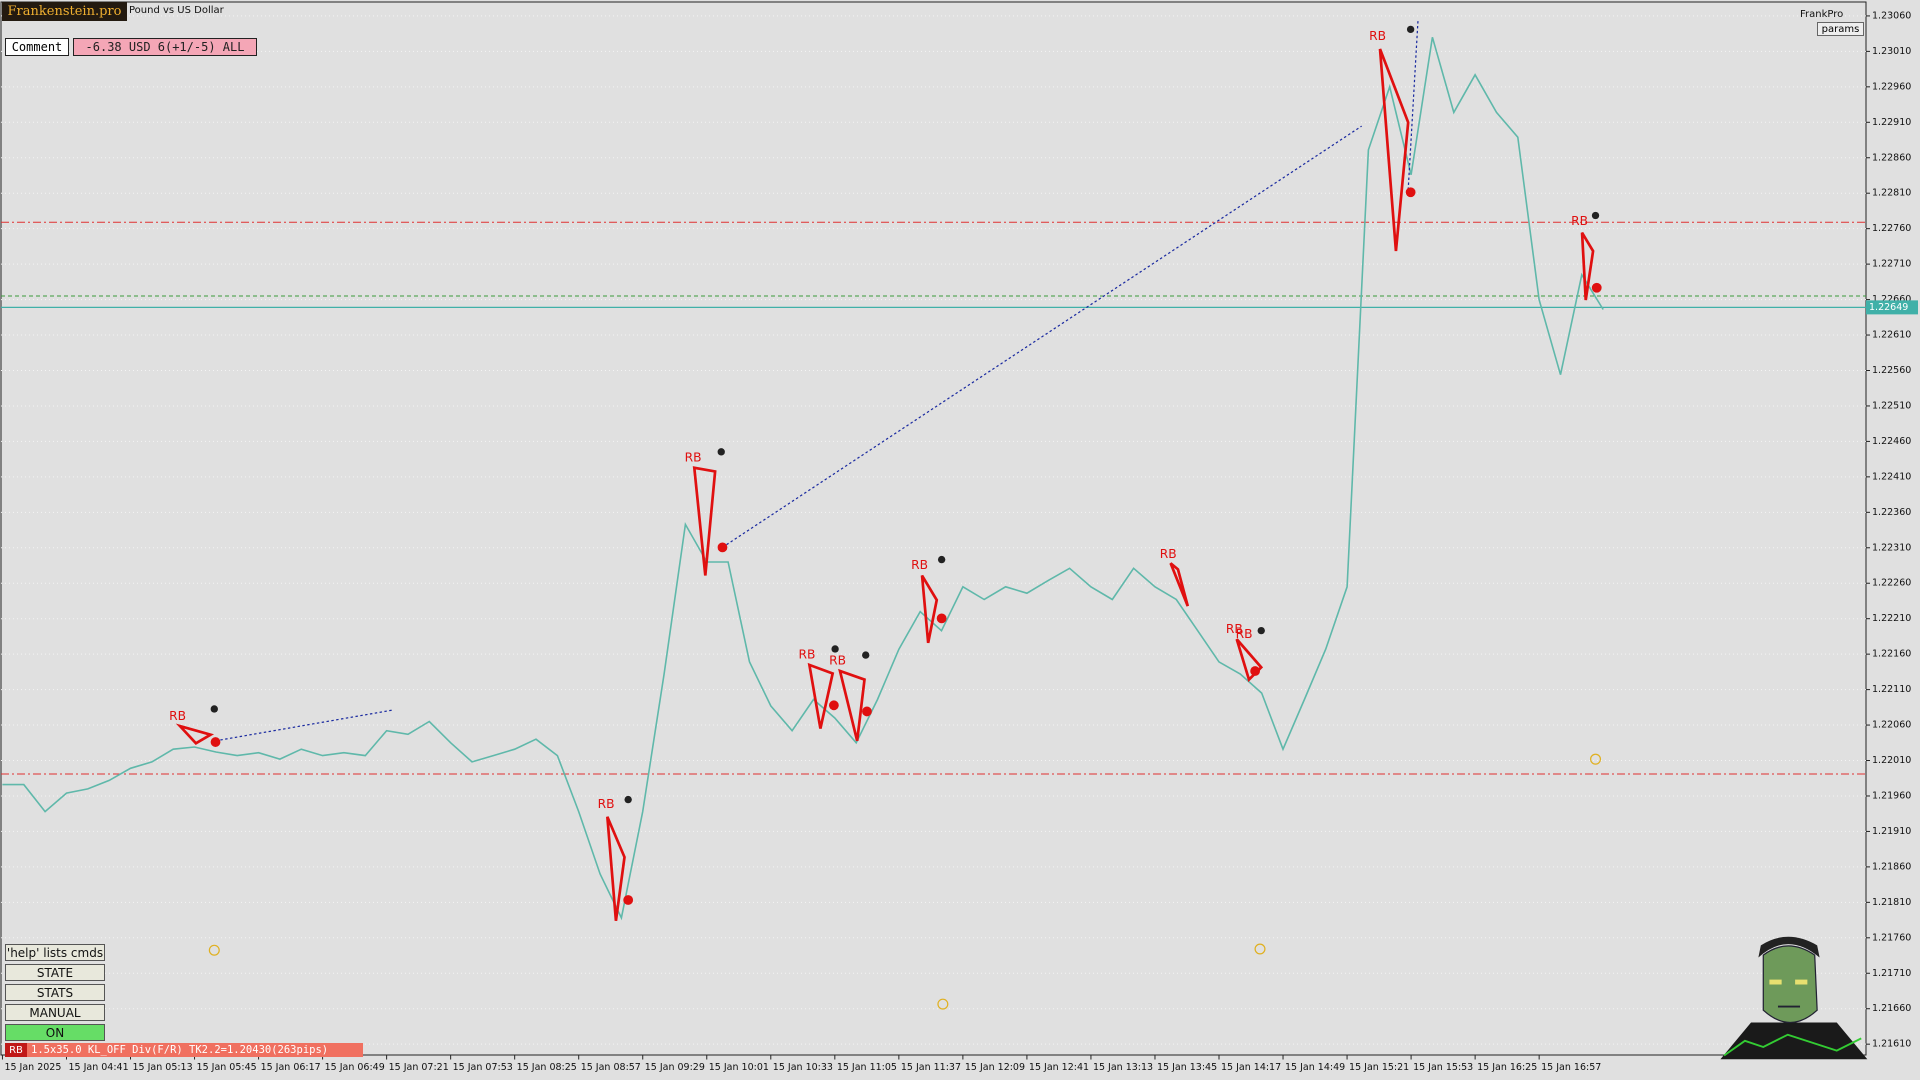 The width and height of the screenshot is (1920, 1080). Describe the element at coordinates (55, 952) in the screenshot. I see `help-button: 'help' lists cmds` at that location.